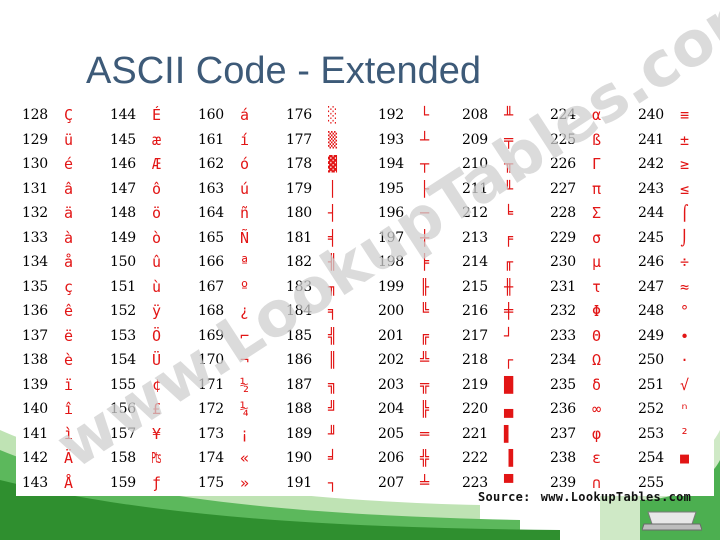  What do you see at coordinates (416, 337) in the screenshot?
I see `table-row: 201 ╔` at bounding box center [416, 337].